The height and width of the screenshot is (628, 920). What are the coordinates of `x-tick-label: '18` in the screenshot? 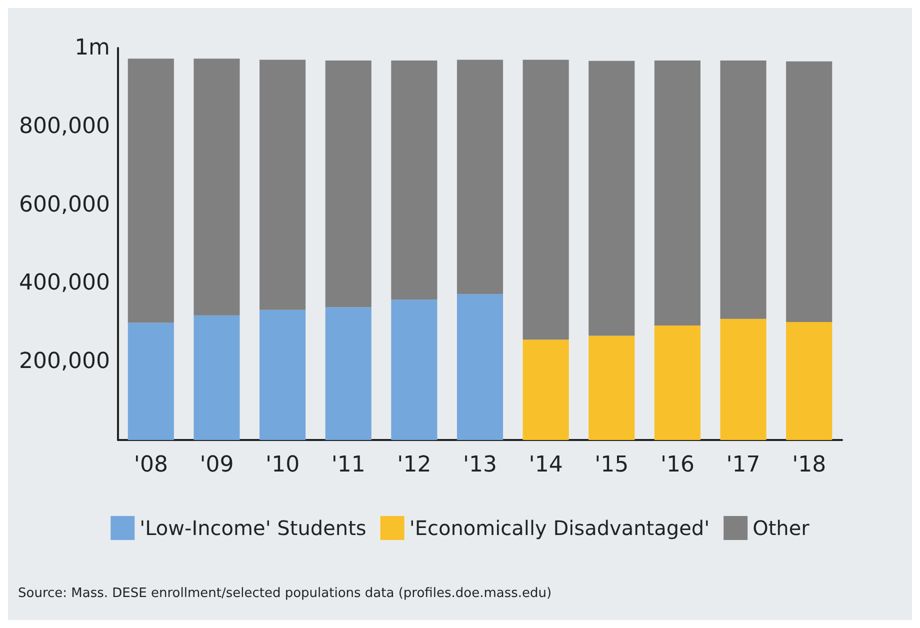 It's located at (809, 465).